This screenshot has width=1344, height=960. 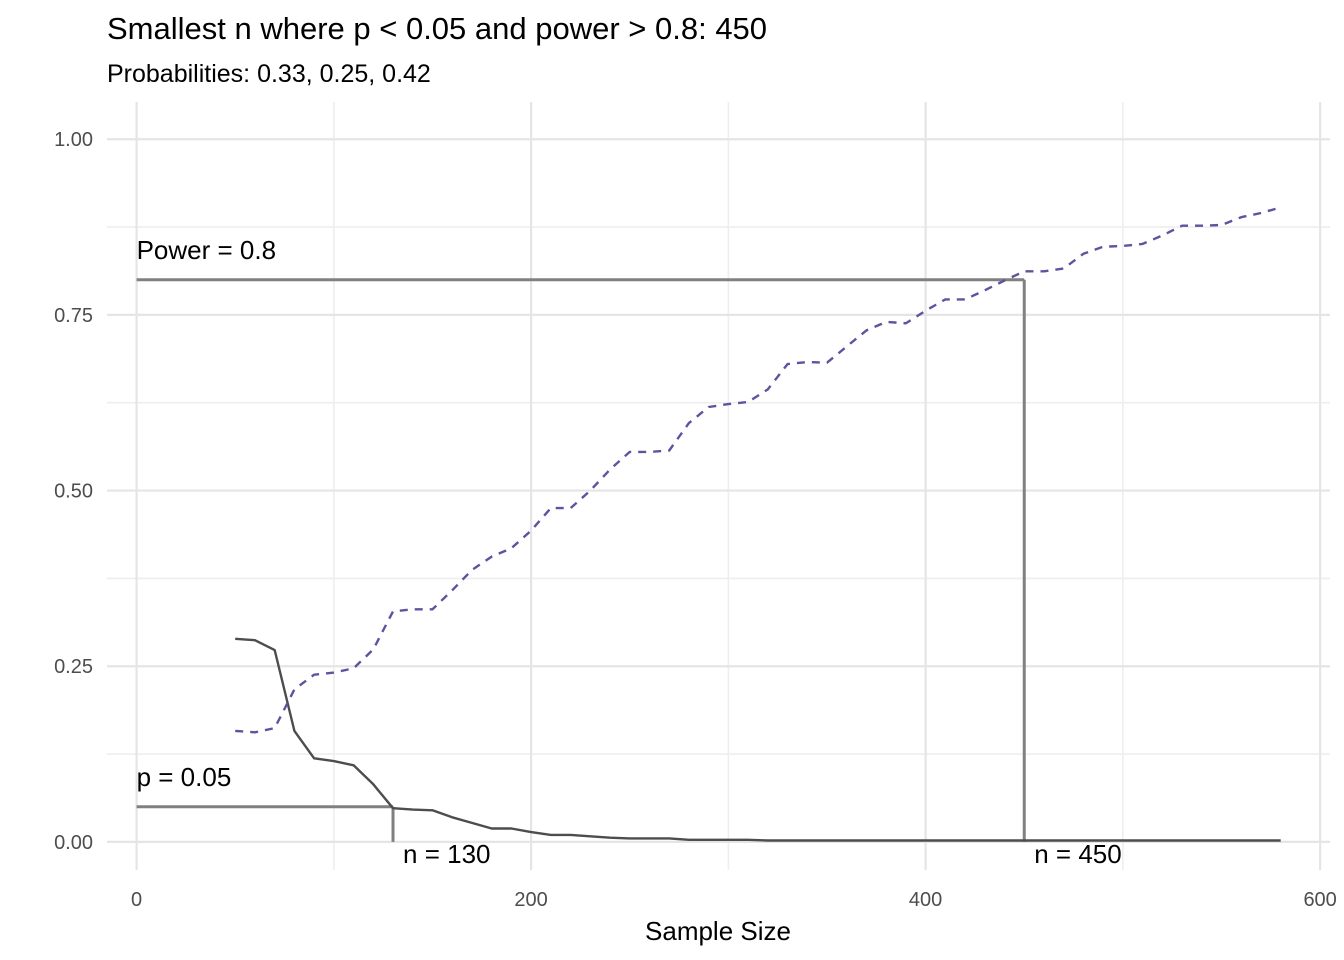 I want to click on y-tick-label: 0.50, so click(x=73, y=492).